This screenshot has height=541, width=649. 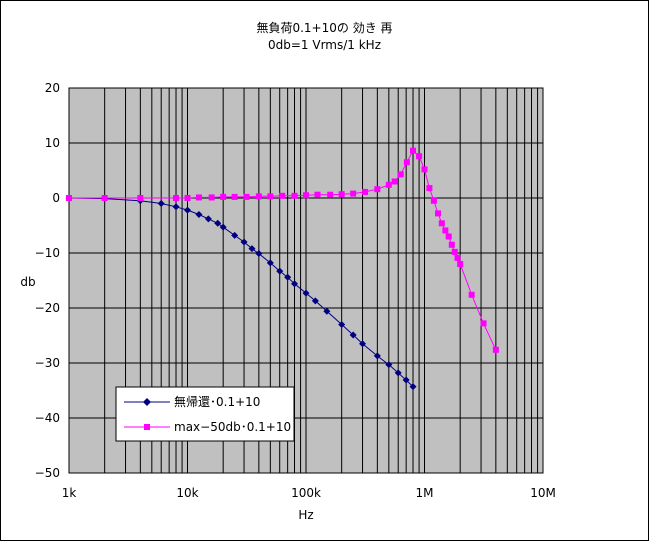 I want to click on y-tick-labels: 20 10 0 −10 −20 −30 −40 −50, so click(x=47, y=280).